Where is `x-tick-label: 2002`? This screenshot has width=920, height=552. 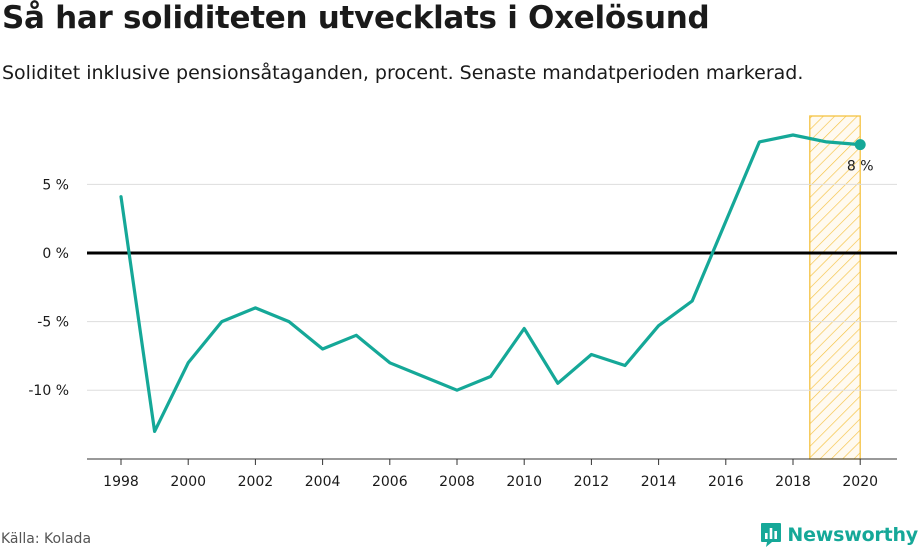
x-tick-label: 2002 is located at coordinates (256, 482).